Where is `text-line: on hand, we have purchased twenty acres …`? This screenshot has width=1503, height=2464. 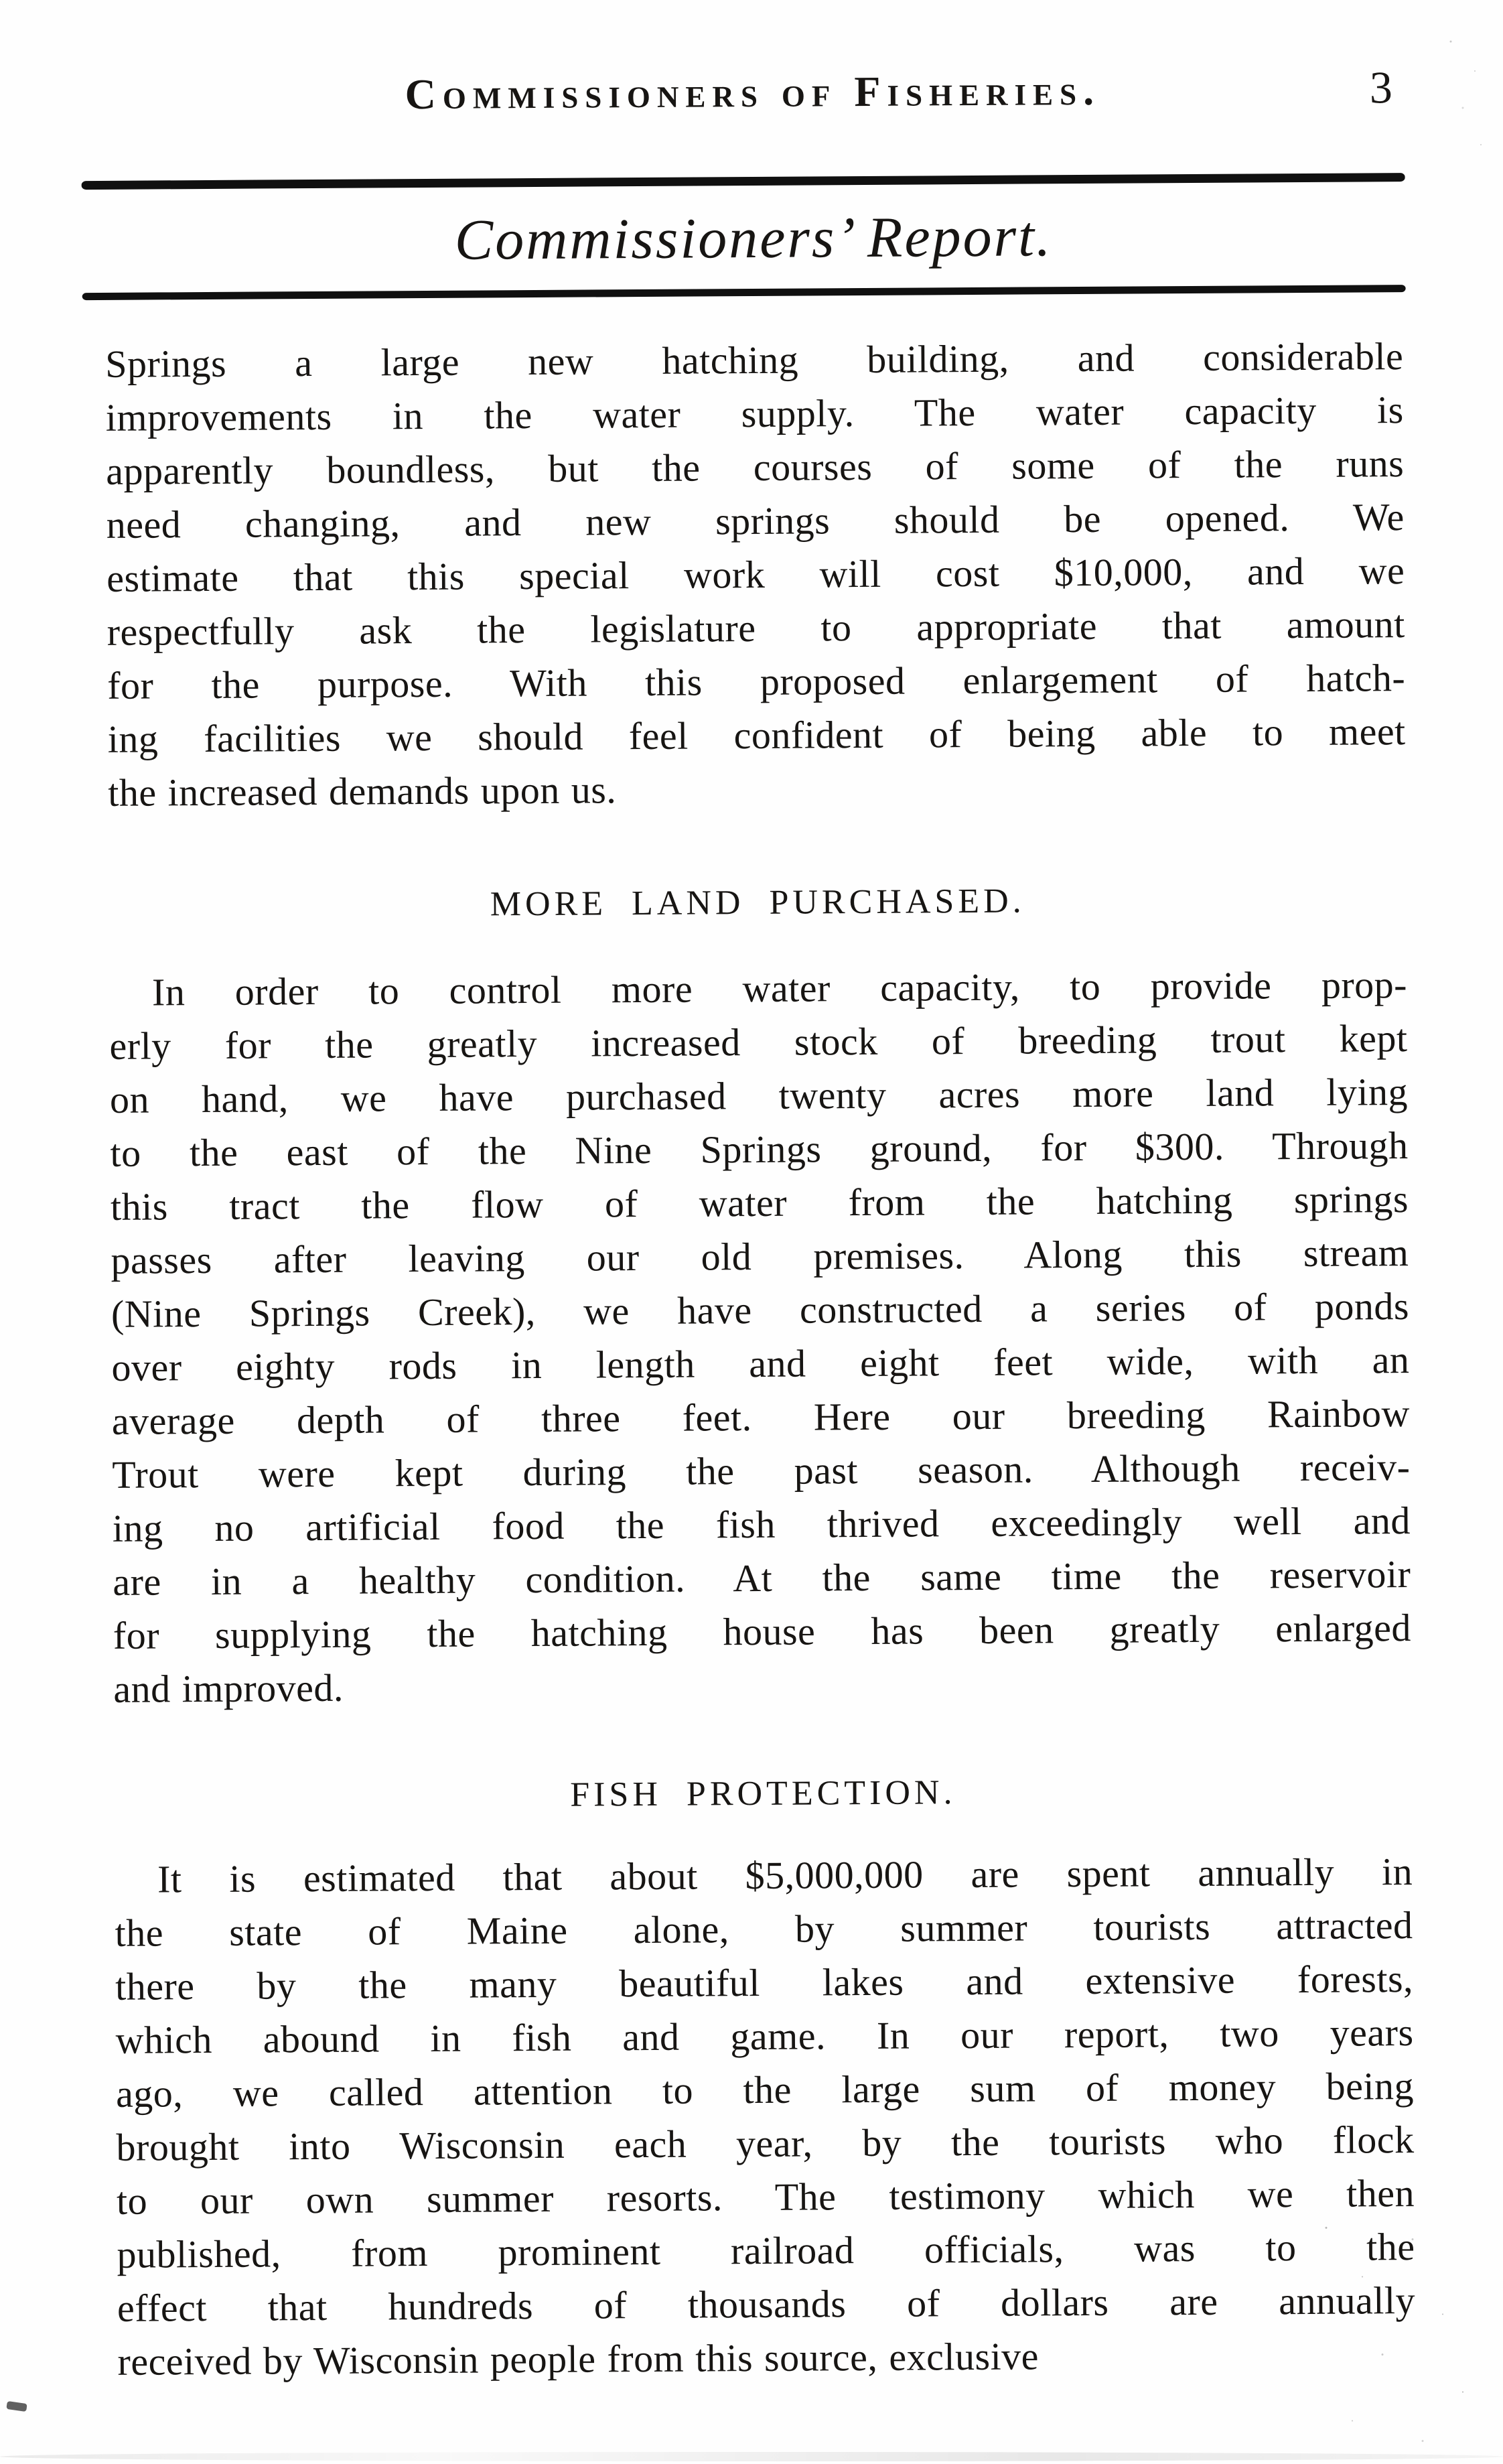
text-line: on hand, we have purchased twenty acres … is located at coordinates (759, 1095).